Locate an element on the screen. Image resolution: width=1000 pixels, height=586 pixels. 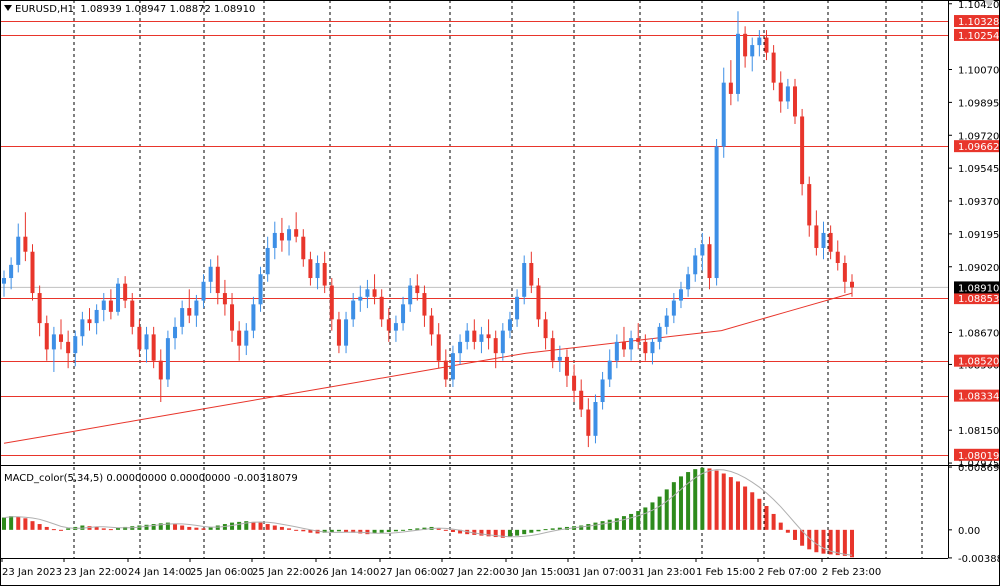
level-price-label: 1.09662 is located at coordinates (978, 147).